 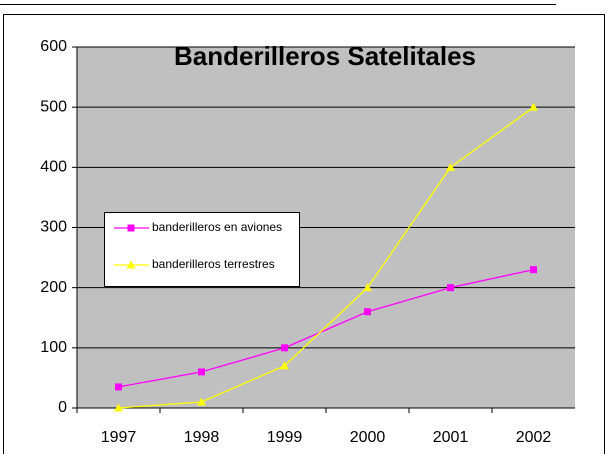 I want to click on legend-label: banderilleros terrestres, so click(x=213, y=264).